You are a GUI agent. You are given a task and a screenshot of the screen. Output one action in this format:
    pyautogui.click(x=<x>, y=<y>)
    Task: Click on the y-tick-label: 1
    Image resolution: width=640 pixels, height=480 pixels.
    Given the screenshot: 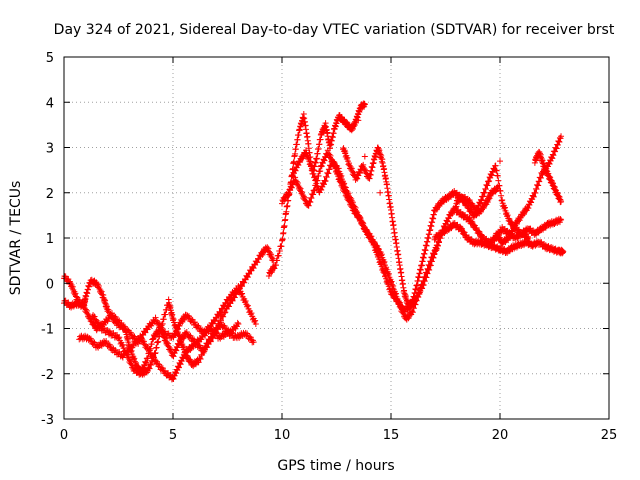 What is the action you would take?
    pyautogui.click(x=50, y=239)
    